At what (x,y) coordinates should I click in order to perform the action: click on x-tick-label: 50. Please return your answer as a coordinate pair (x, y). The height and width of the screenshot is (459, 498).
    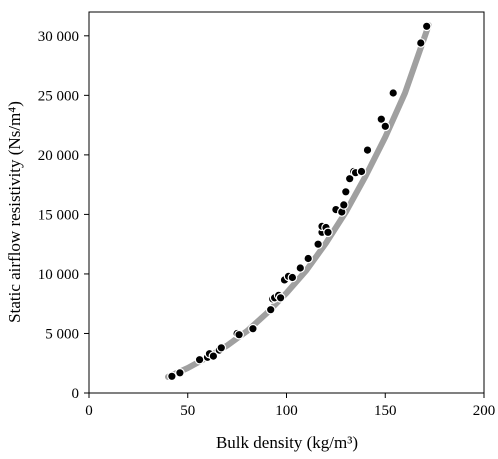
    Looking at the image, I should click on (187, 411).